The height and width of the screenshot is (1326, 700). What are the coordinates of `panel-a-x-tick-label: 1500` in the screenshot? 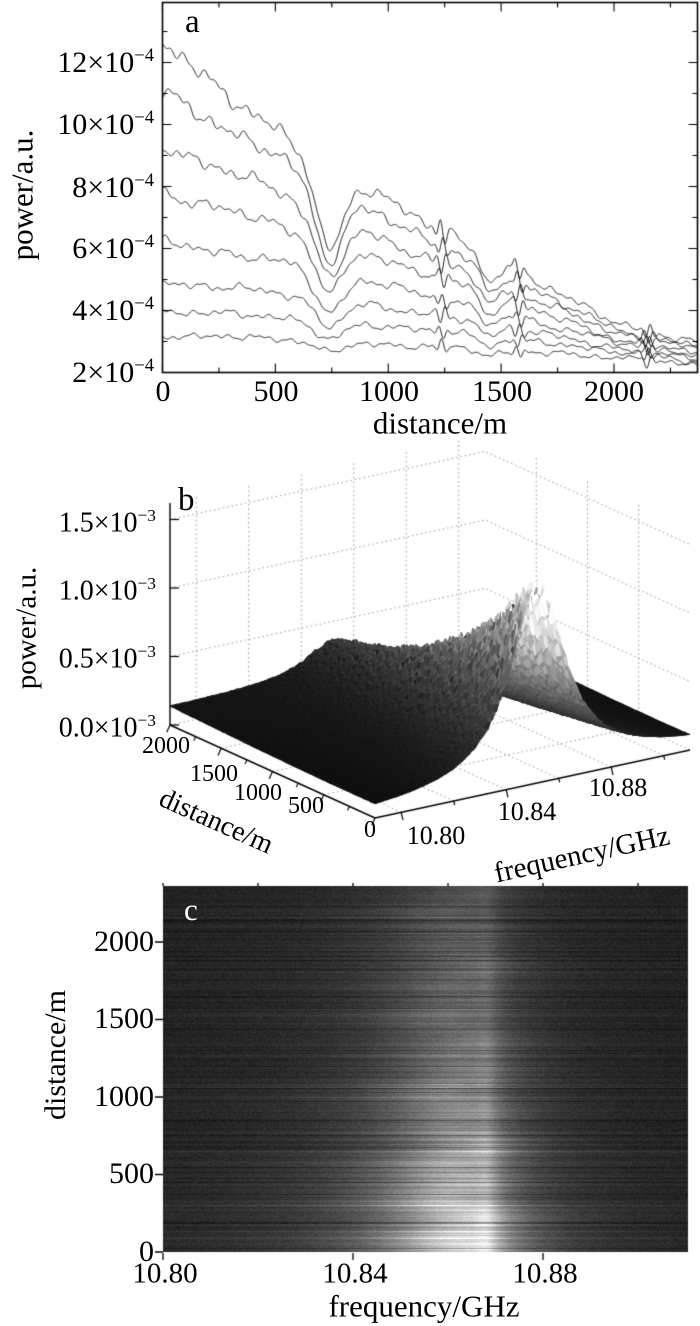 It's located at (502, 391).